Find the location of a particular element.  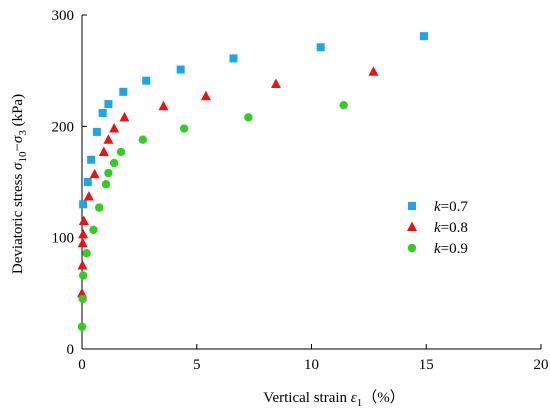

legend-label-value: =0.8 is located at coordinates (454, 228).